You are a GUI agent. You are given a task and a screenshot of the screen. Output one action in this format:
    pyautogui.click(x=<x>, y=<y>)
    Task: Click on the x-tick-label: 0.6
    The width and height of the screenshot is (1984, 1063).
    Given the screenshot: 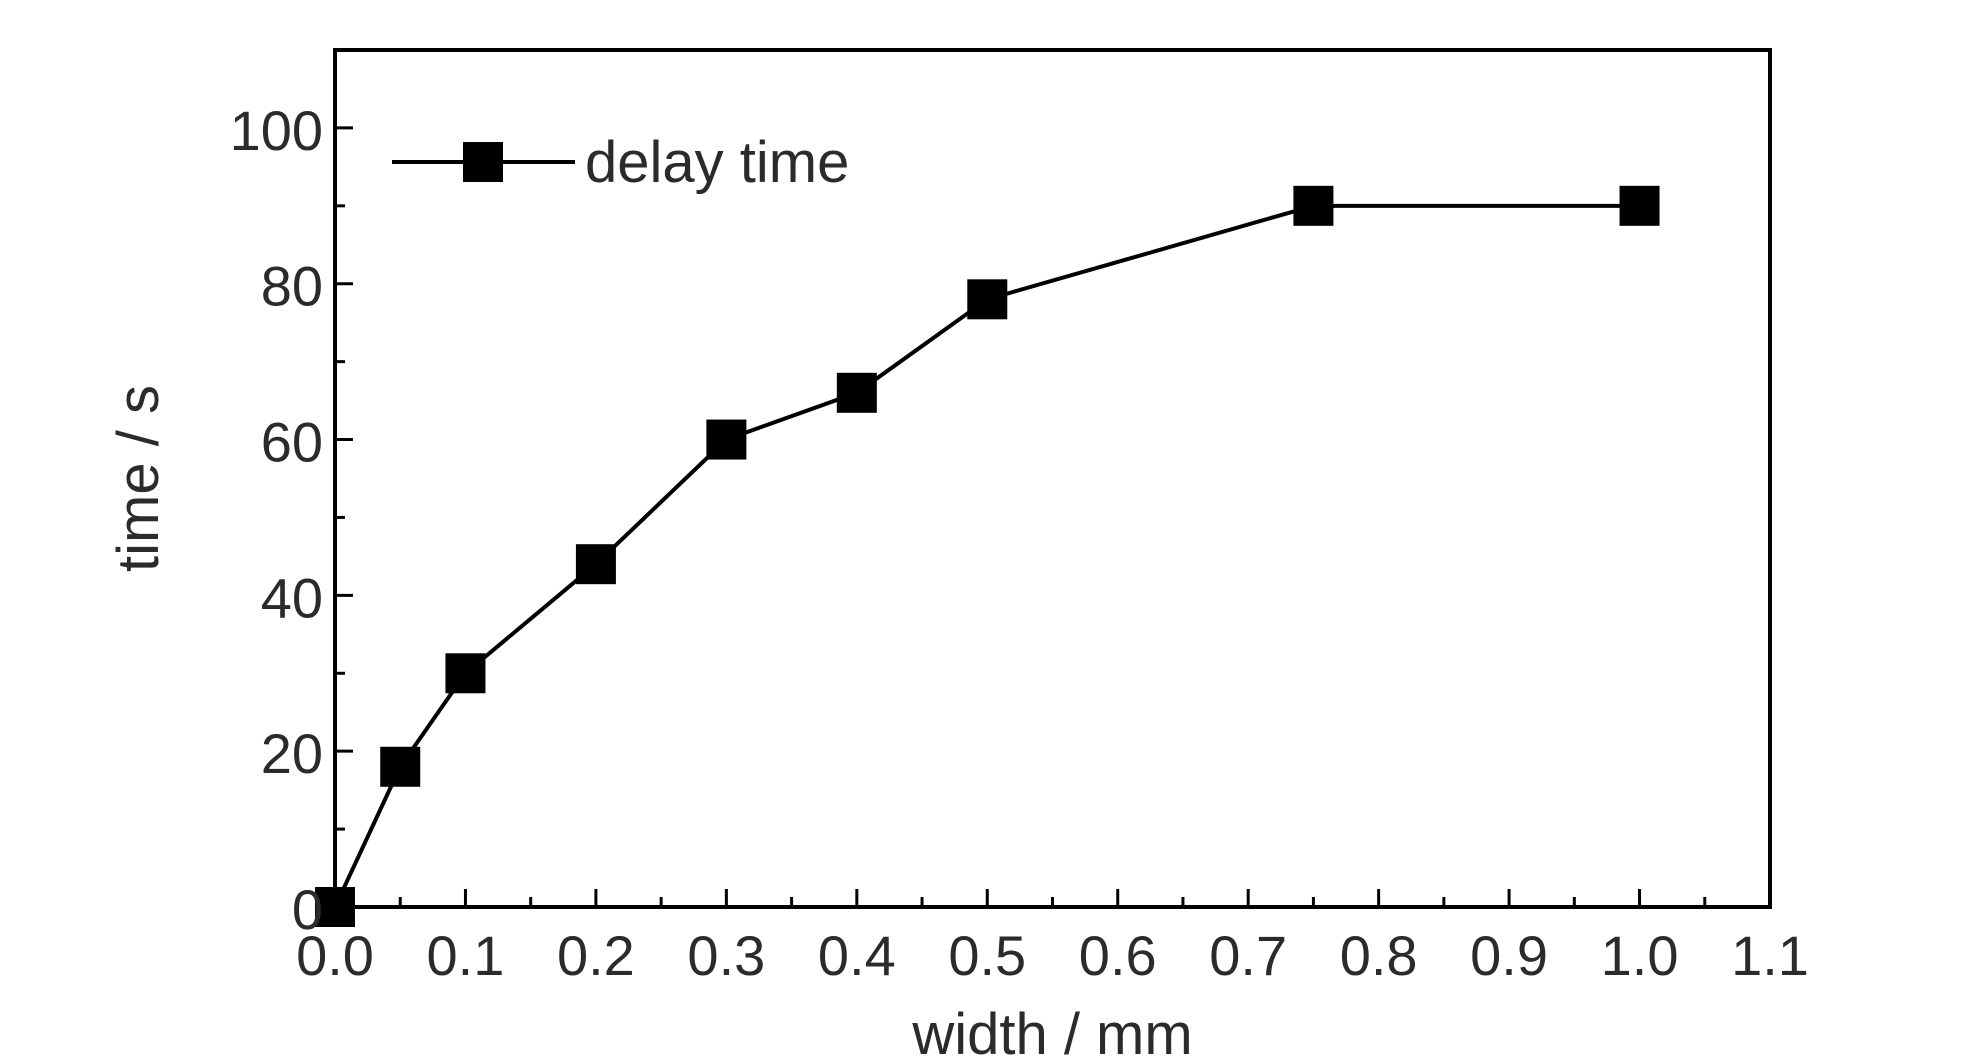 What is the action you would take?
    pyautogui.click(x=1118, y=955)
    